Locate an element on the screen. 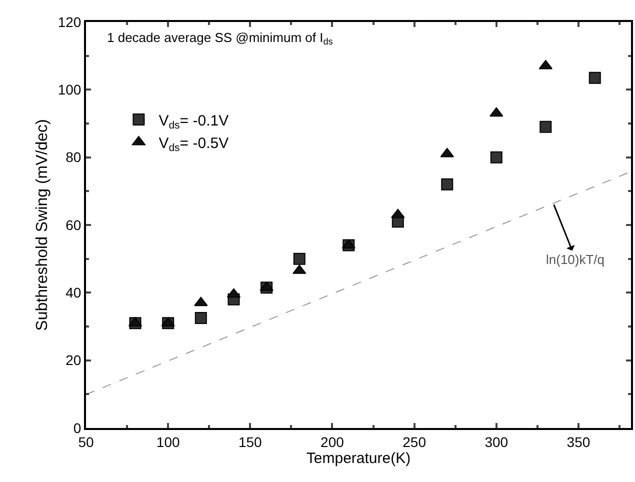 This screenshot has width=635, height=482. y-tick-label: 40 is located at coordinates (74, 292).